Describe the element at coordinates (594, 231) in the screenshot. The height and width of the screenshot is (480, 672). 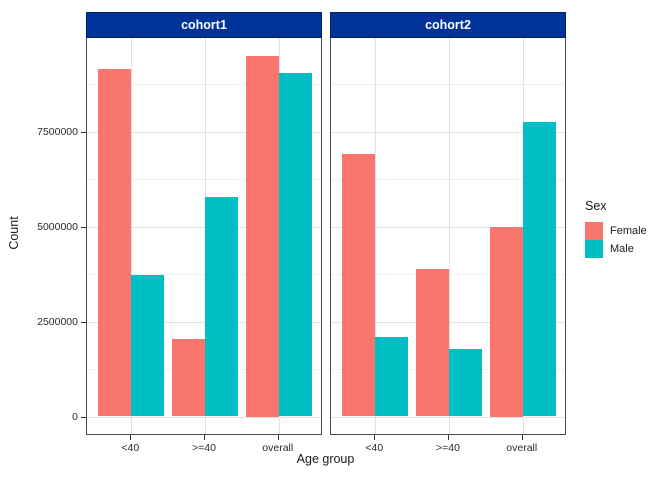
I see `legend-swatch-female` at that location.